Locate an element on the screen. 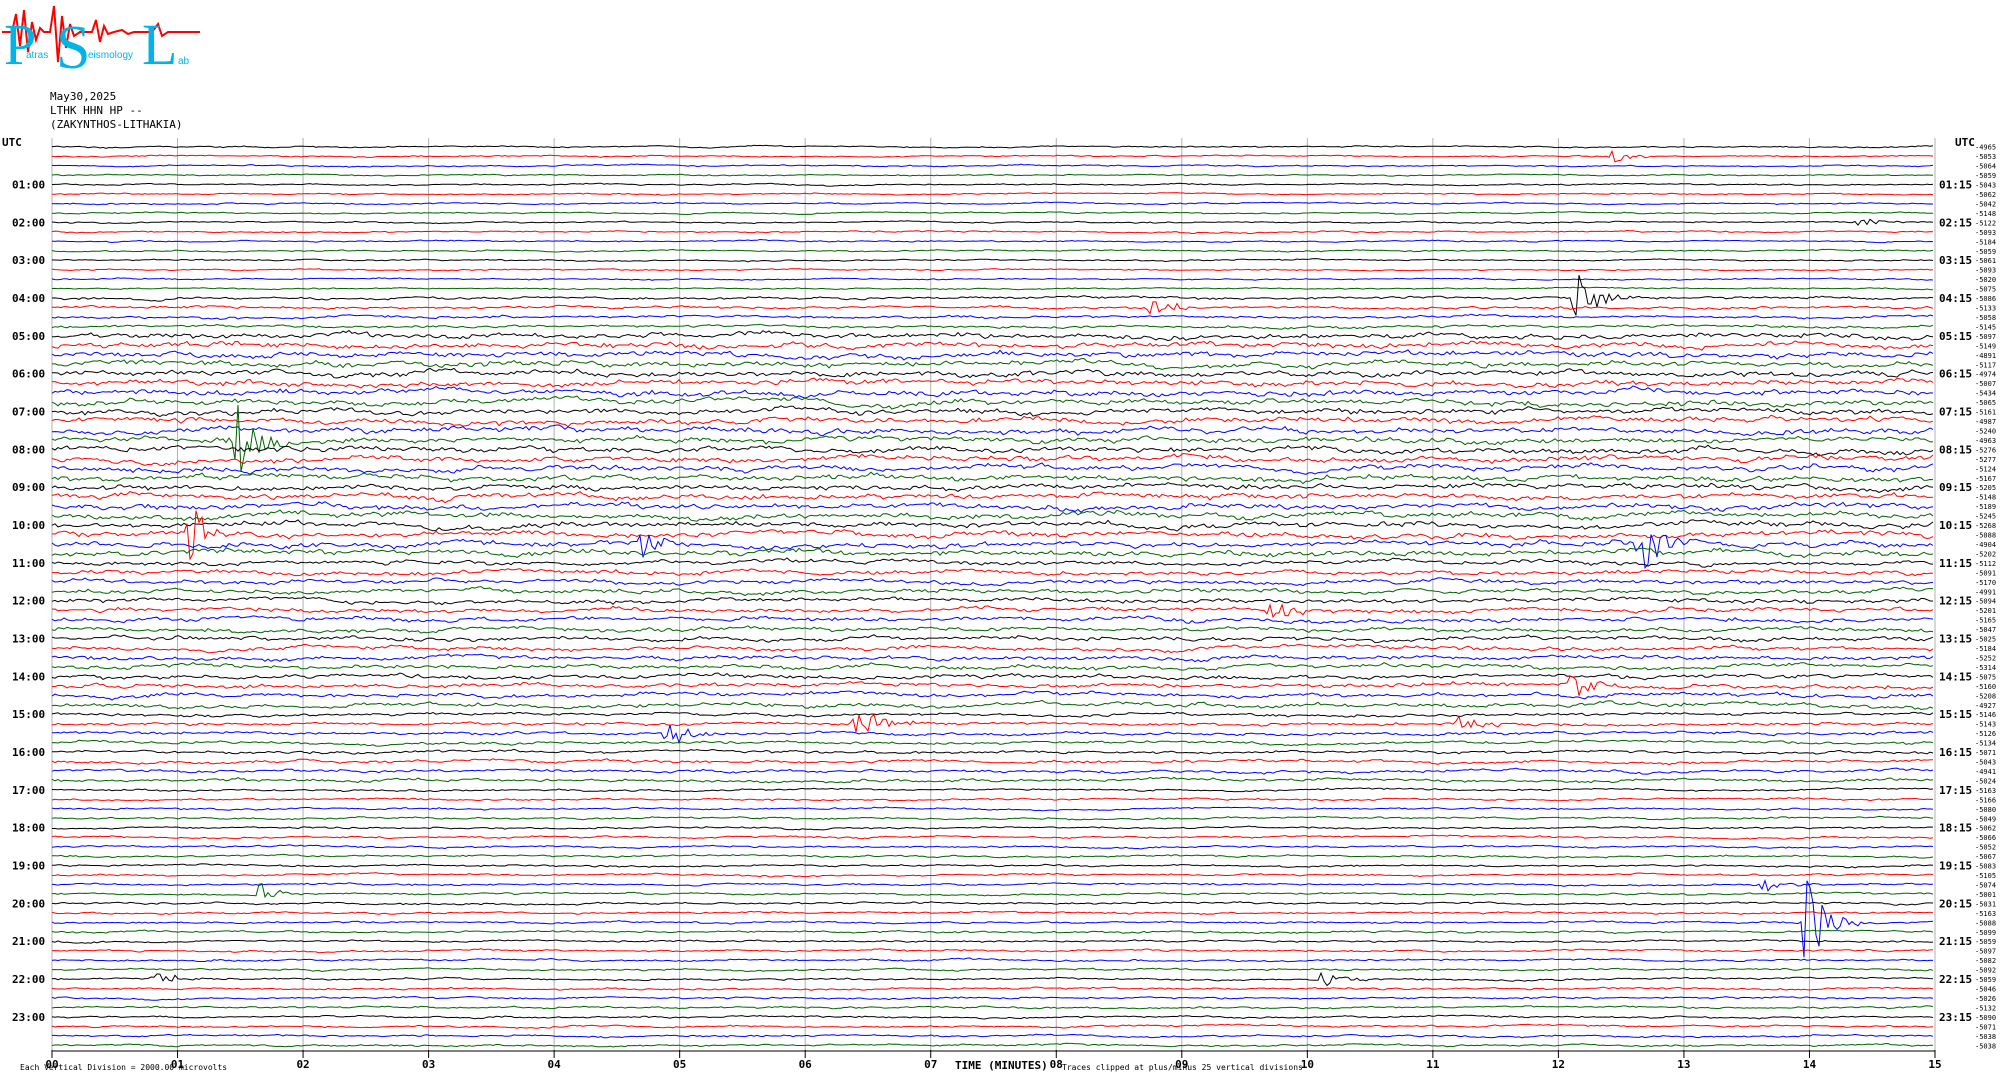  left-hour-label: 09:00 is located at coordinates (28, 487).